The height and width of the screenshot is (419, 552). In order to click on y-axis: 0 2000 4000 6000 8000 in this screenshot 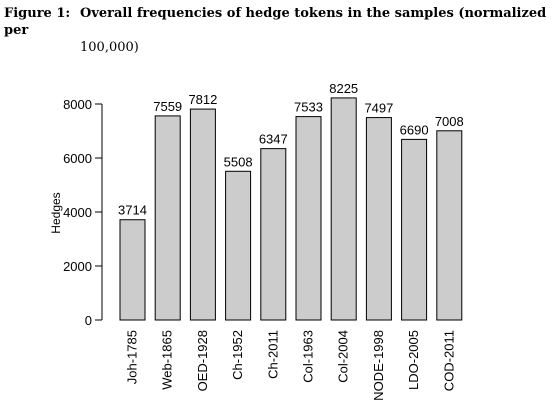, I will do `click(83, 212)`.